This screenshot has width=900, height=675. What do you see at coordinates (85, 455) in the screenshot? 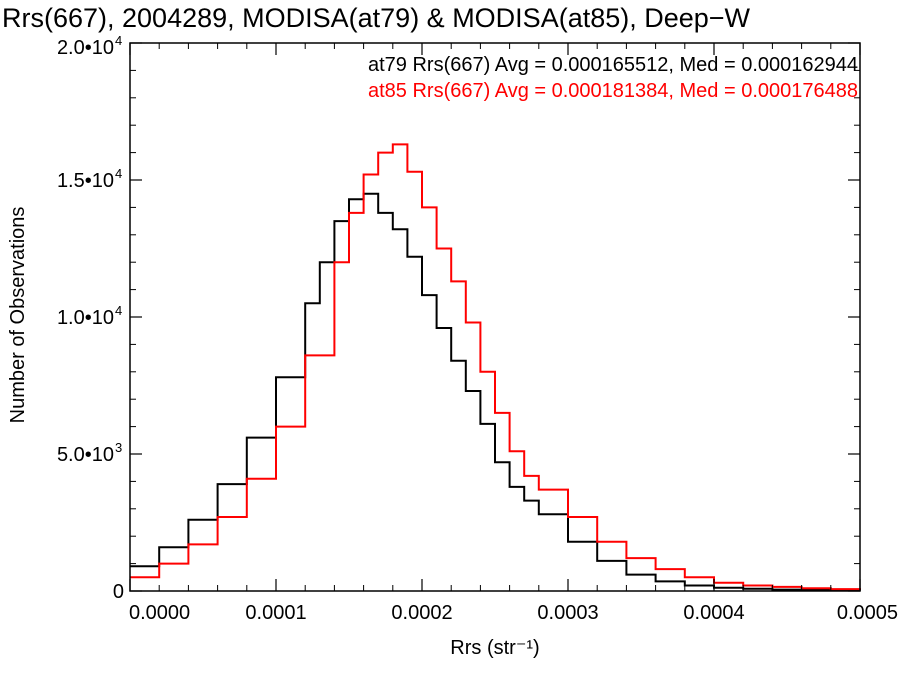
I see `y-tick-label: 5.0•10` at bounding box center [85, 455].